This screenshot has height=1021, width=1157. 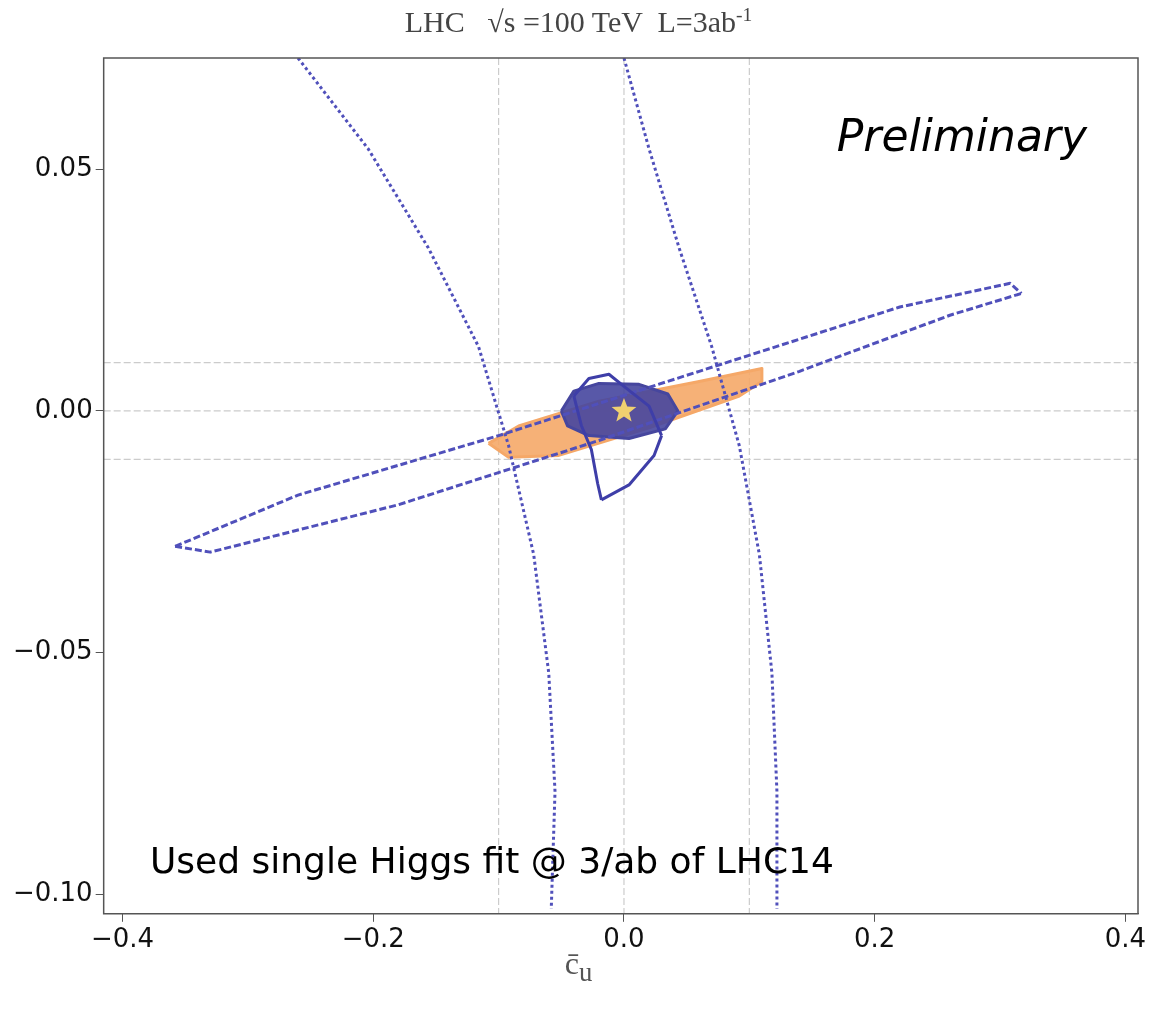 I want to click on x-tick-label: 0.4, so click(x=1125, y=938).